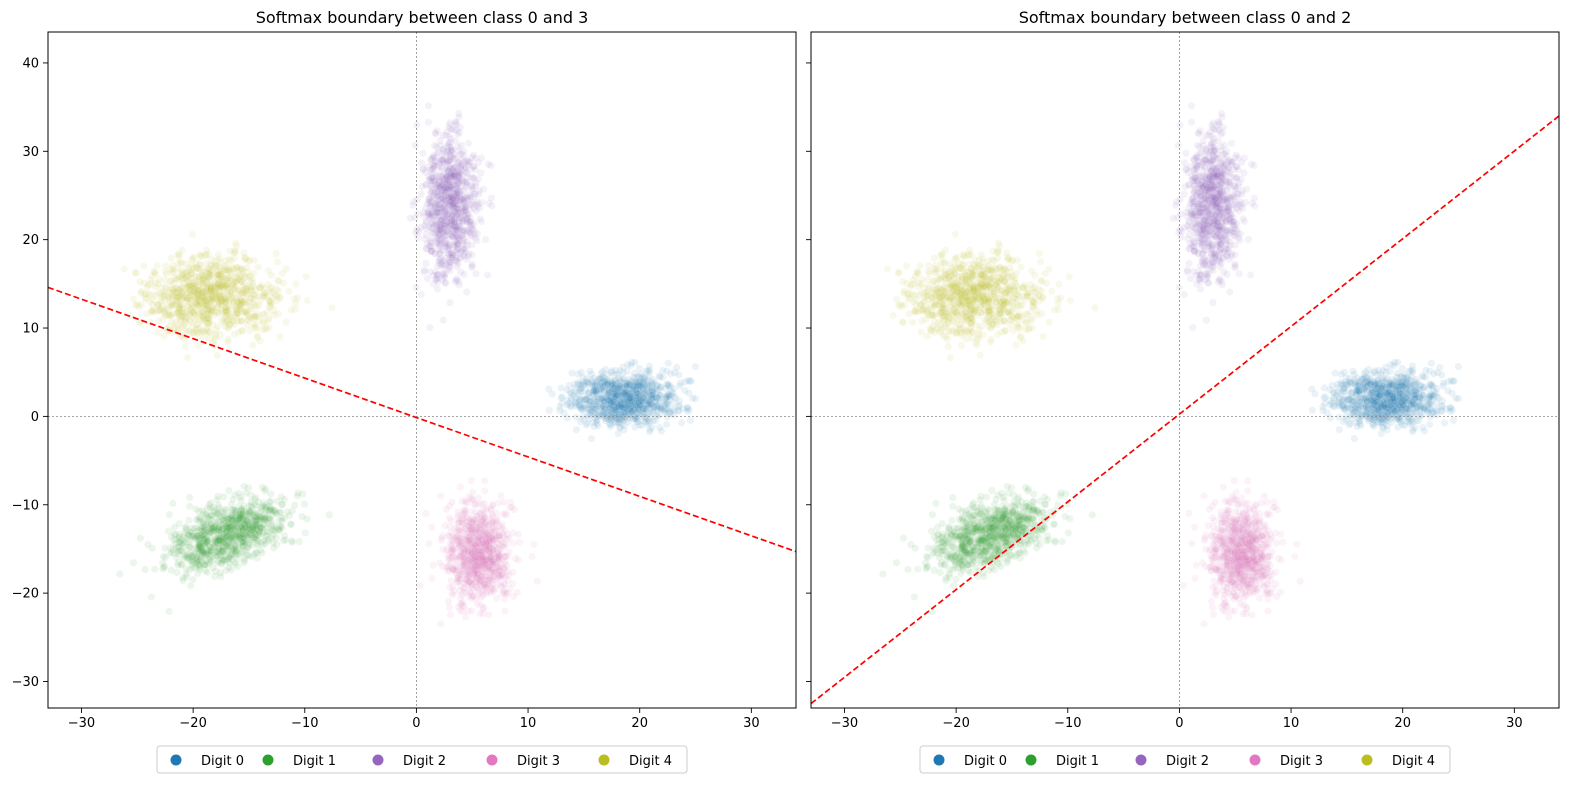 The image size is (1589, 793). Describe the element at coordinates (1185, 17) in the screenshot. I see `chart-title: Softmax boundary between class 0 and 2` at that location.